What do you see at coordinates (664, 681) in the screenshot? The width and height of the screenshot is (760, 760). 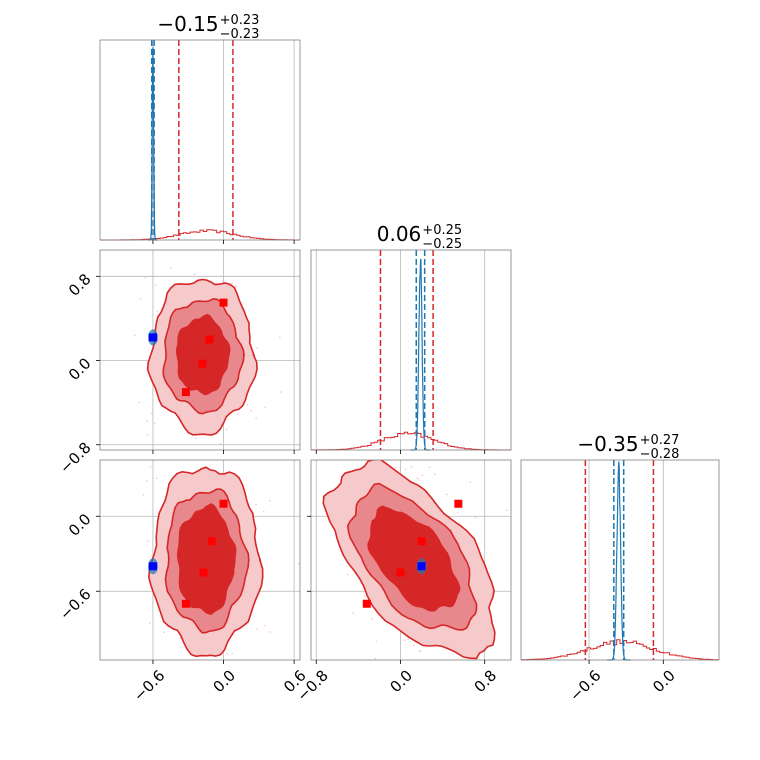 I see `x-tick-label-3-2: 0.0` at bounding box center [664, 681].